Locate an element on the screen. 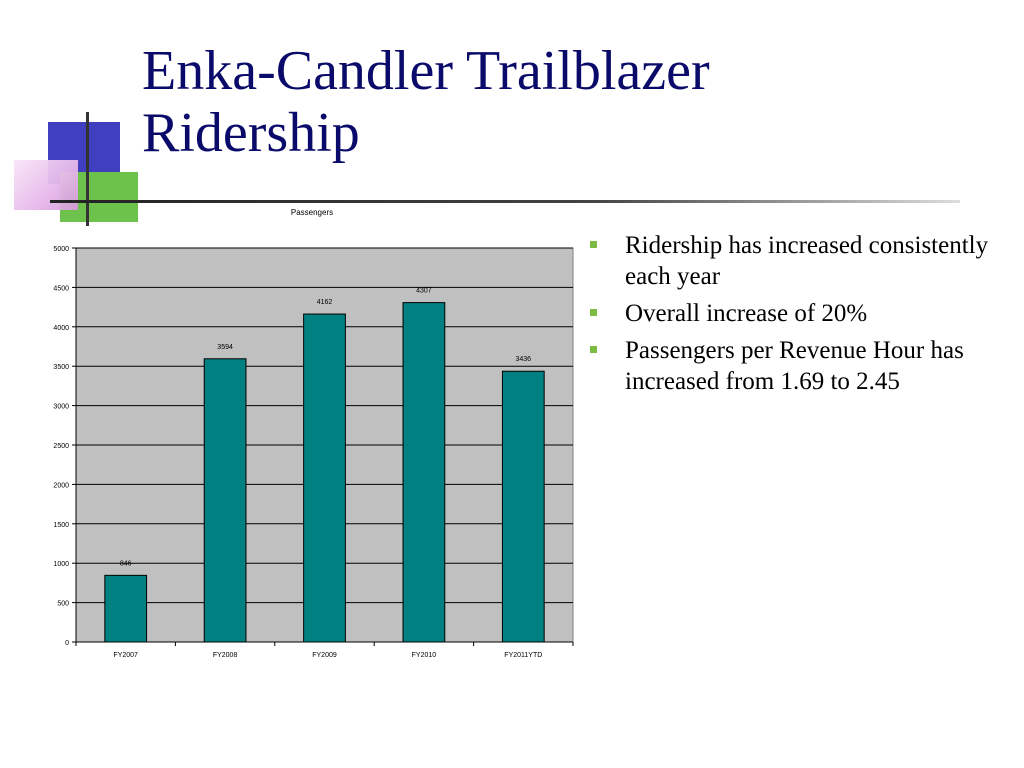  y-tick-label: 4500 is located at coordinates (61, 288).